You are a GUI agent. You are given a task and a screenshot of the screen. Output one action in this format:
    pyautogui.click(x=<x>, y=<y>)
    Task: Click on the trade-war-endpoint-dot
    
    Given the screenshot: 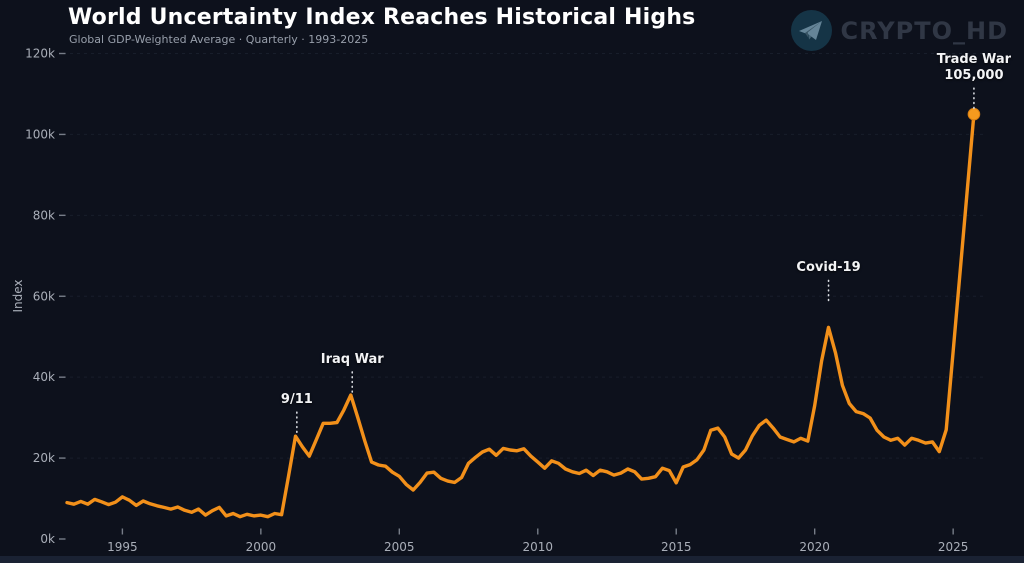 What is the action you would take?
    pyautogui.click(x=974, y=114)
    